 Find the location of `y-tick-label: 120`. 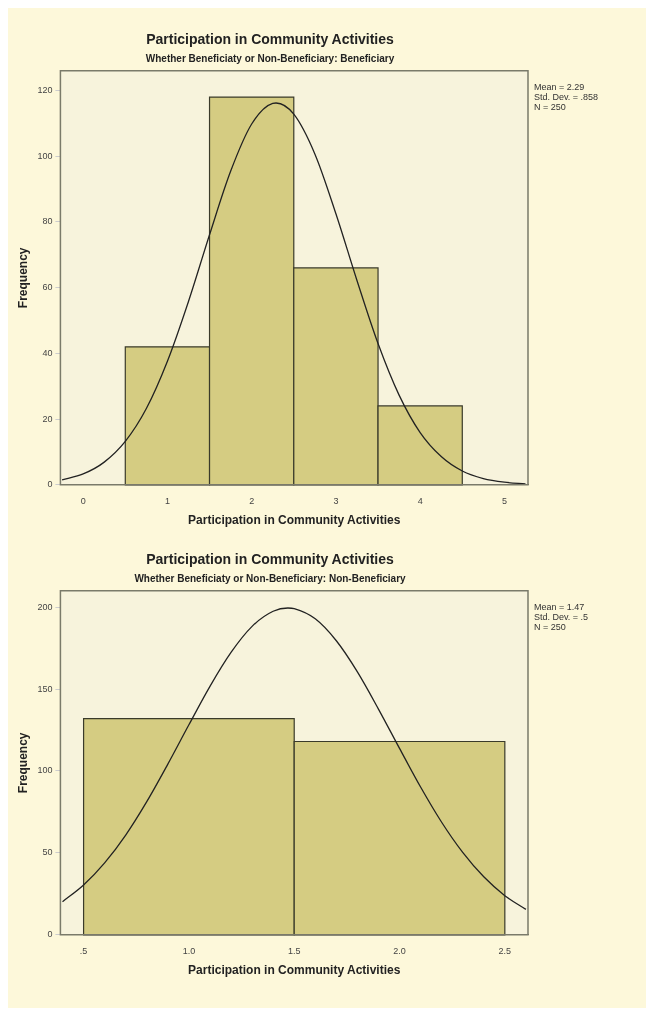

y-tick-label: 120 is located at coordinates (45, 90).